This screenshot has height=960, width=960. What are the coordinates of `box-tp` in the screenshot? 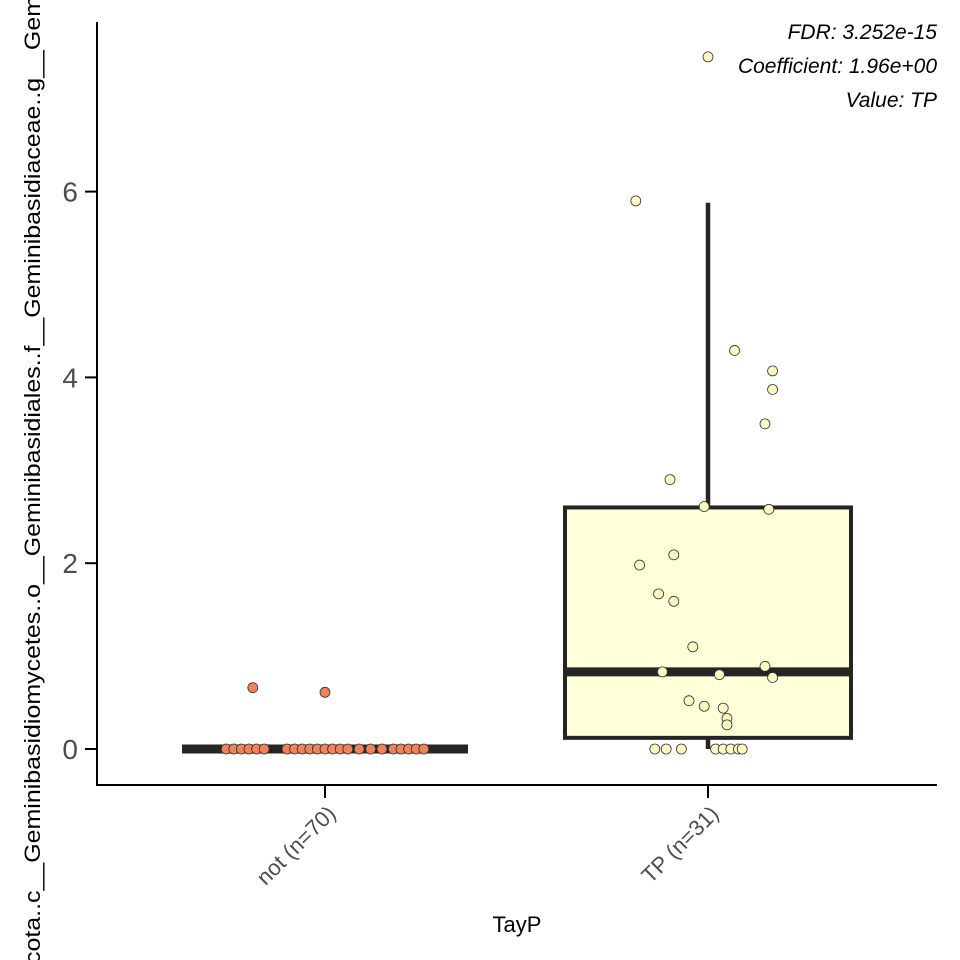 It's located at (708, 622).